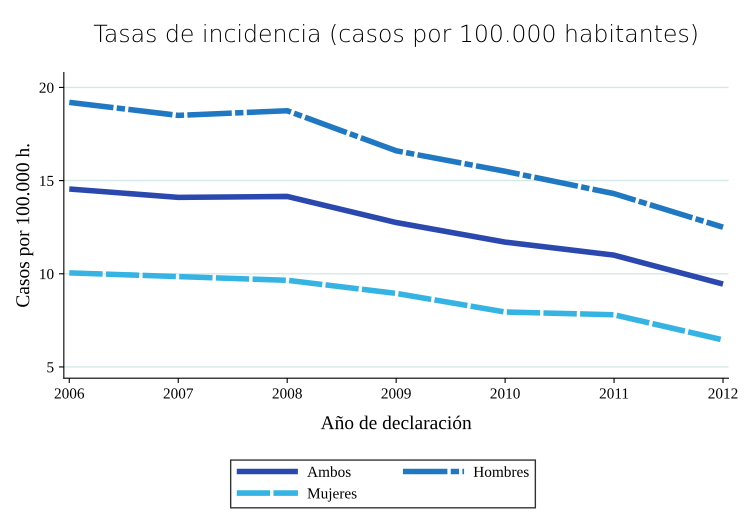 The height and width of the screenshot is (518, 751). What do you see at coordinates (69, 393) in the screenshot?
I see `x-tick-label: 2006` at bounding box center [69, 393].